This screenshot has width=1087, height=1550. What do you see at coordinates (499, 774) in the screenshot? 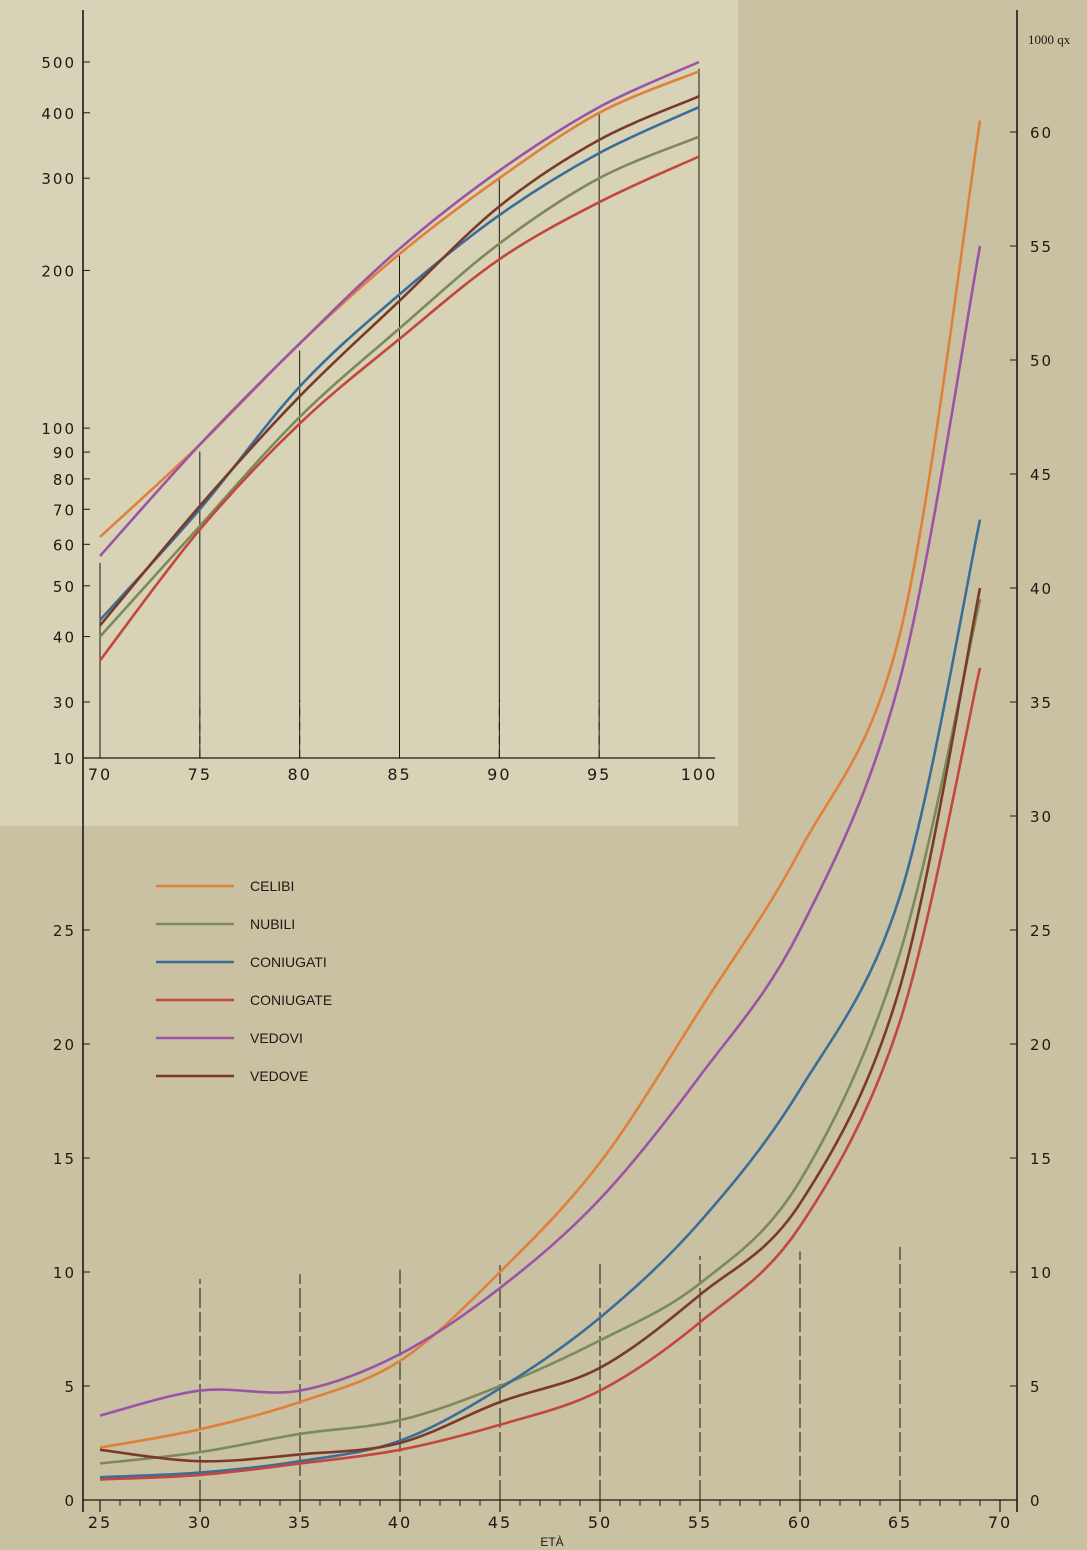
I see `inset-x-tick-label: 90` at bounding box center [499, 774].